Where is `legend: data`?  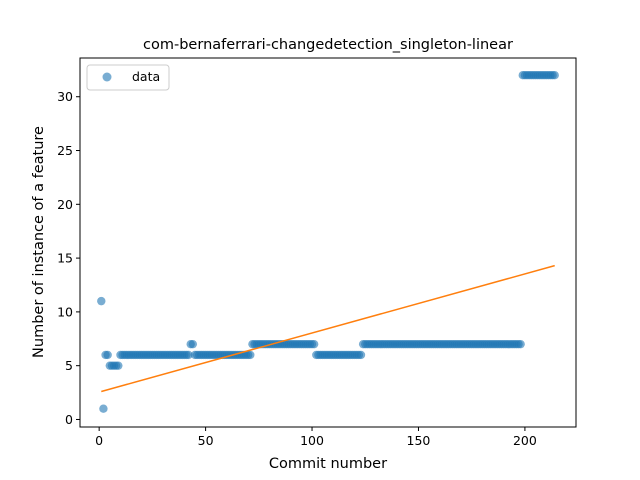
legend: data is located at coordinates (128, 77).